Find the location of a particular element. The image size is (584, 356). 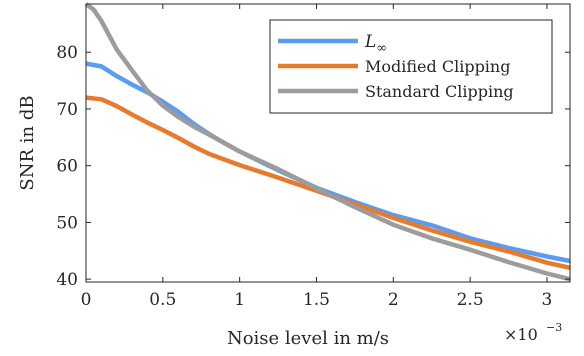

x-axis-exponent: ×10 −3 is located at coordinates (533, 332).